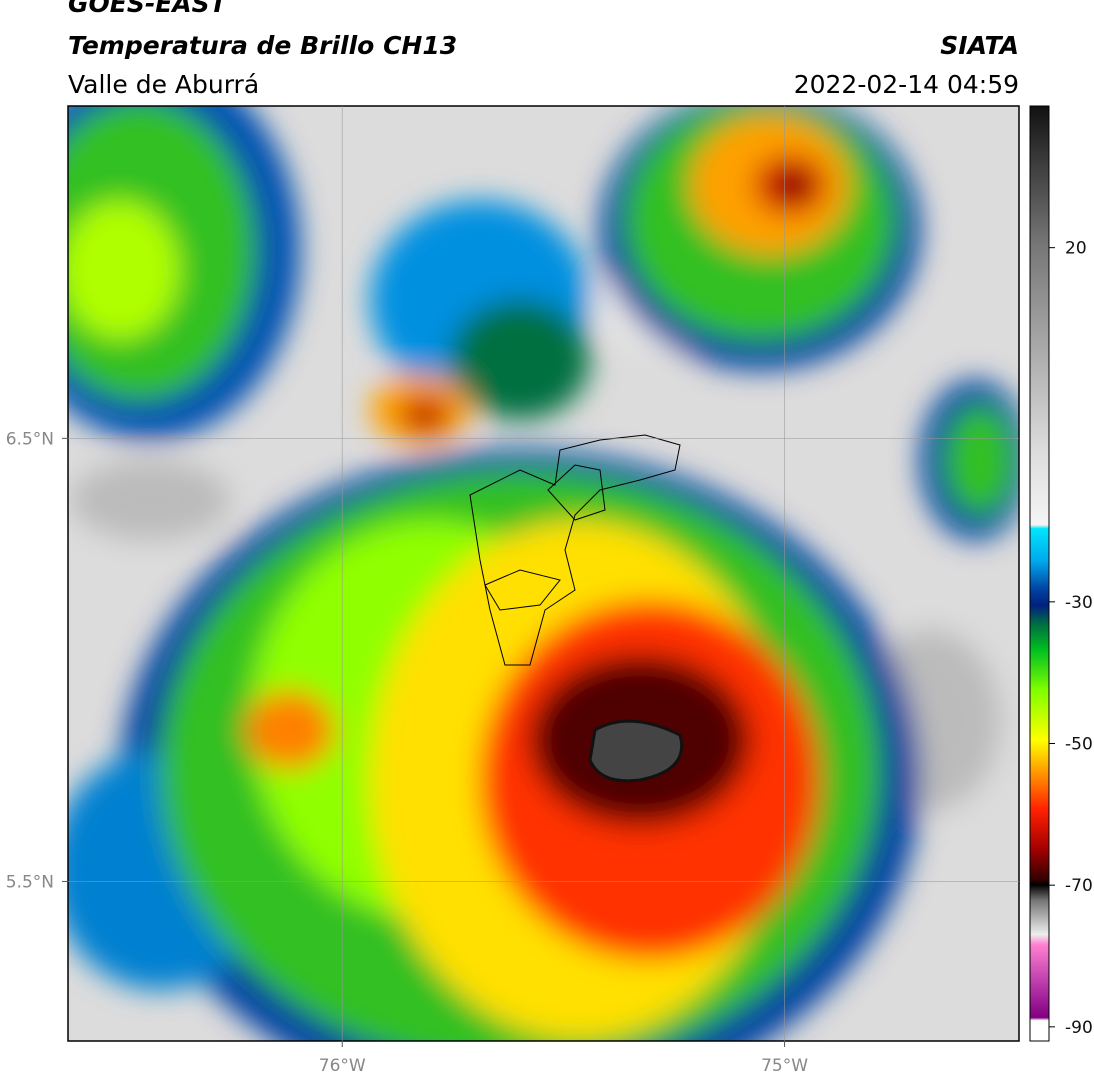 The width and height of the screenshot is (1094, 1078). Describe the element at coordinates (163, 84) in the screenshot. I see `region: Valle de Aburrá` at that location.